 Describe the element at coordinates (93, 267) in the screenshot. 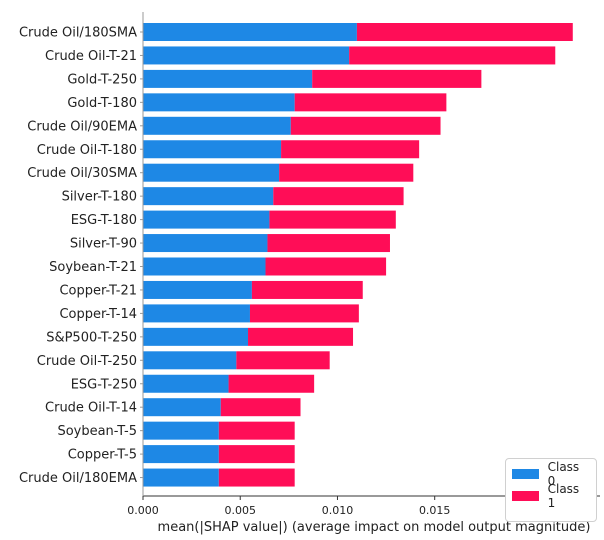

I see `y-tick-label: Soybean-T-21` at that location.